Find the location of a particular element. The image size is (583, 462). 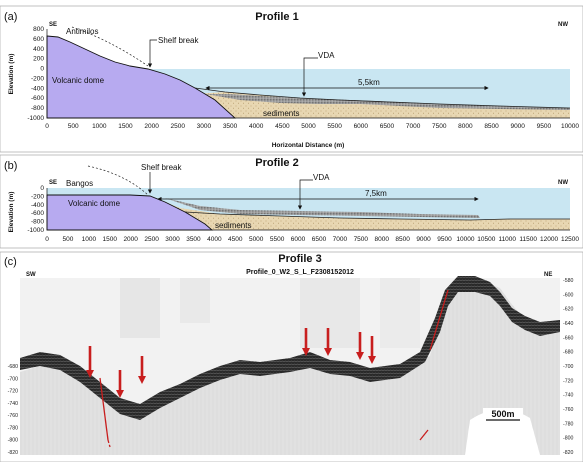

vda-label-b: VDA is located at coordinates (321, 177).